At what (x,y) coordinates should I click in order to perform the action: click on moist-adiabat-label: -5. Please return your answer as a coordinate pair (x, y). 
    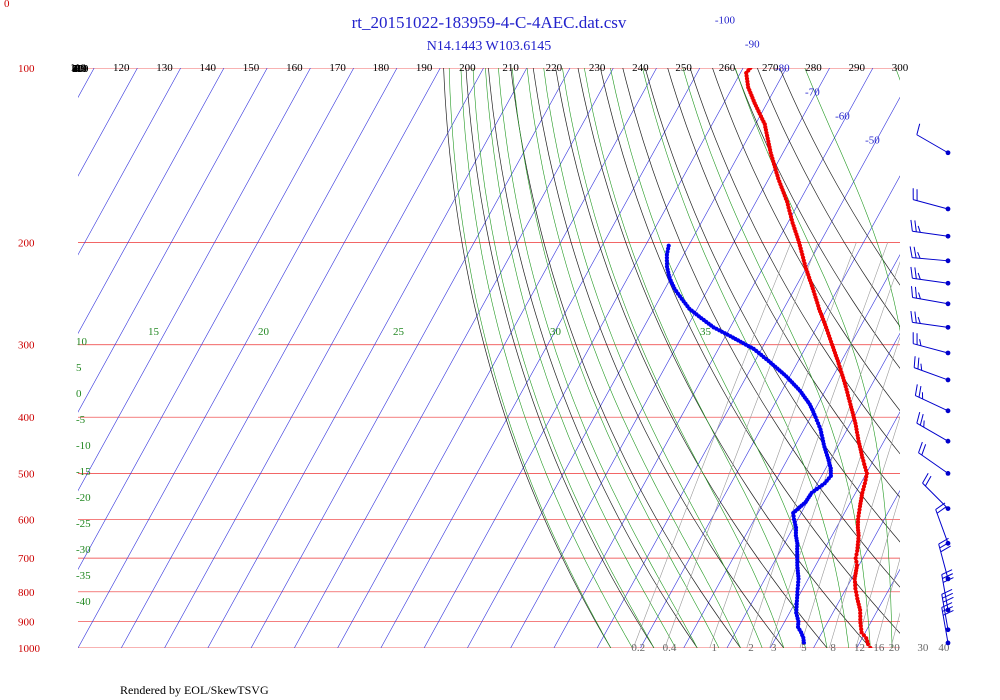
    Looking at the image, I should click on (81, 420).